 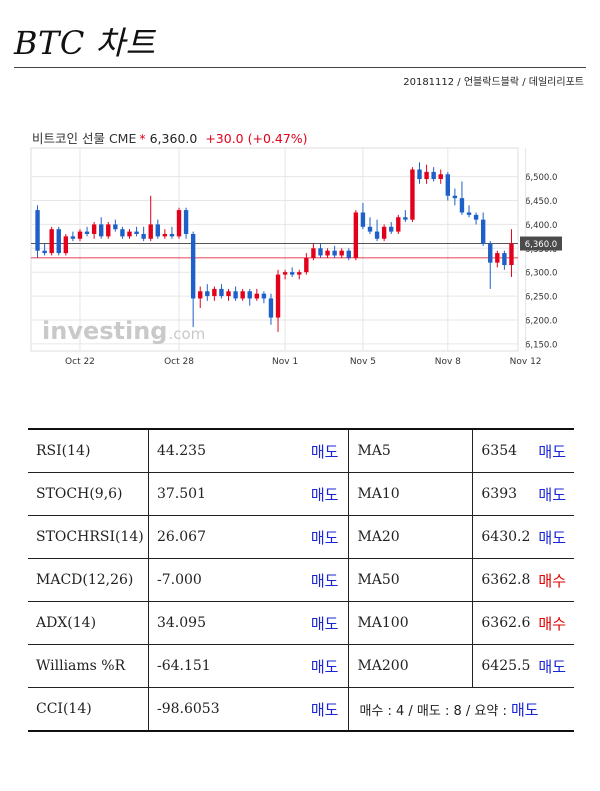 I want to click on moving-average-value: 6393, so click(x=501, y=494).